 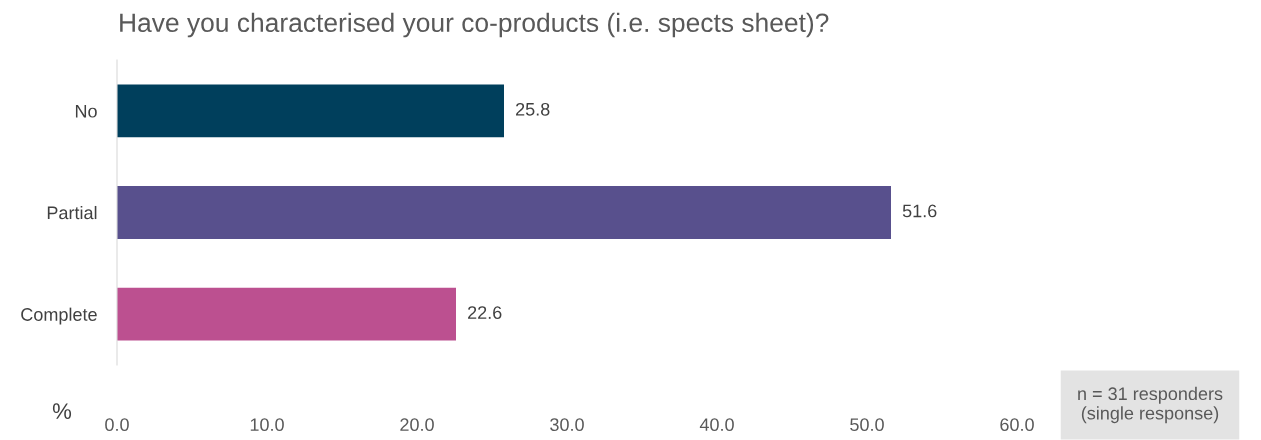 What do you see at coordinates (533, 109) in the screenshot?
I see `data-label: 25.8` at bounding box center [533, 109].